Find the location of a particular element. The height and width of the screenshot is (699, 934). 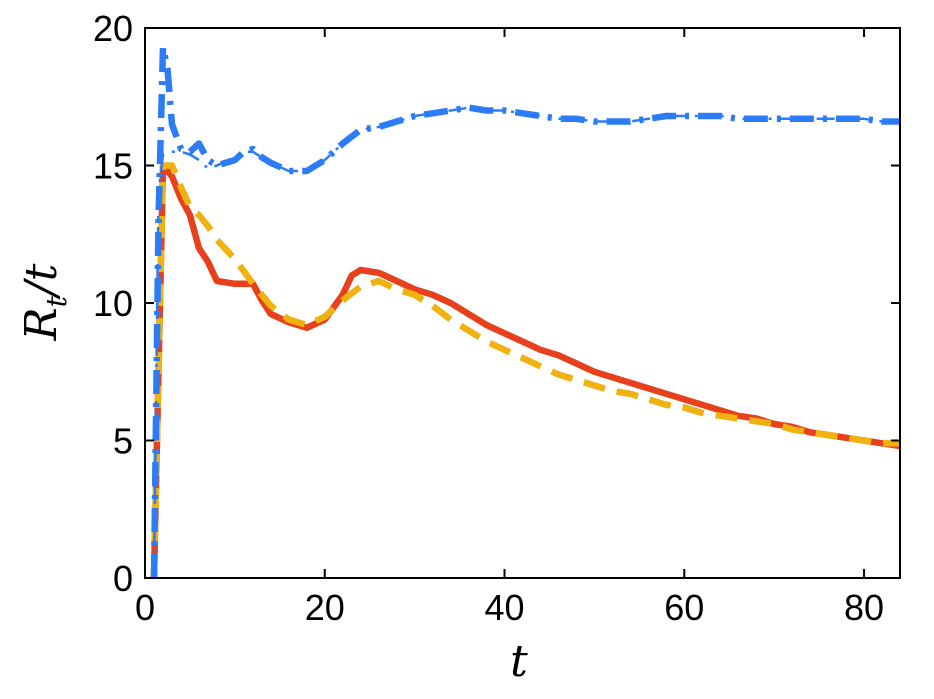

y-axis-label: Rt/t is located at coordinates (44, 302).